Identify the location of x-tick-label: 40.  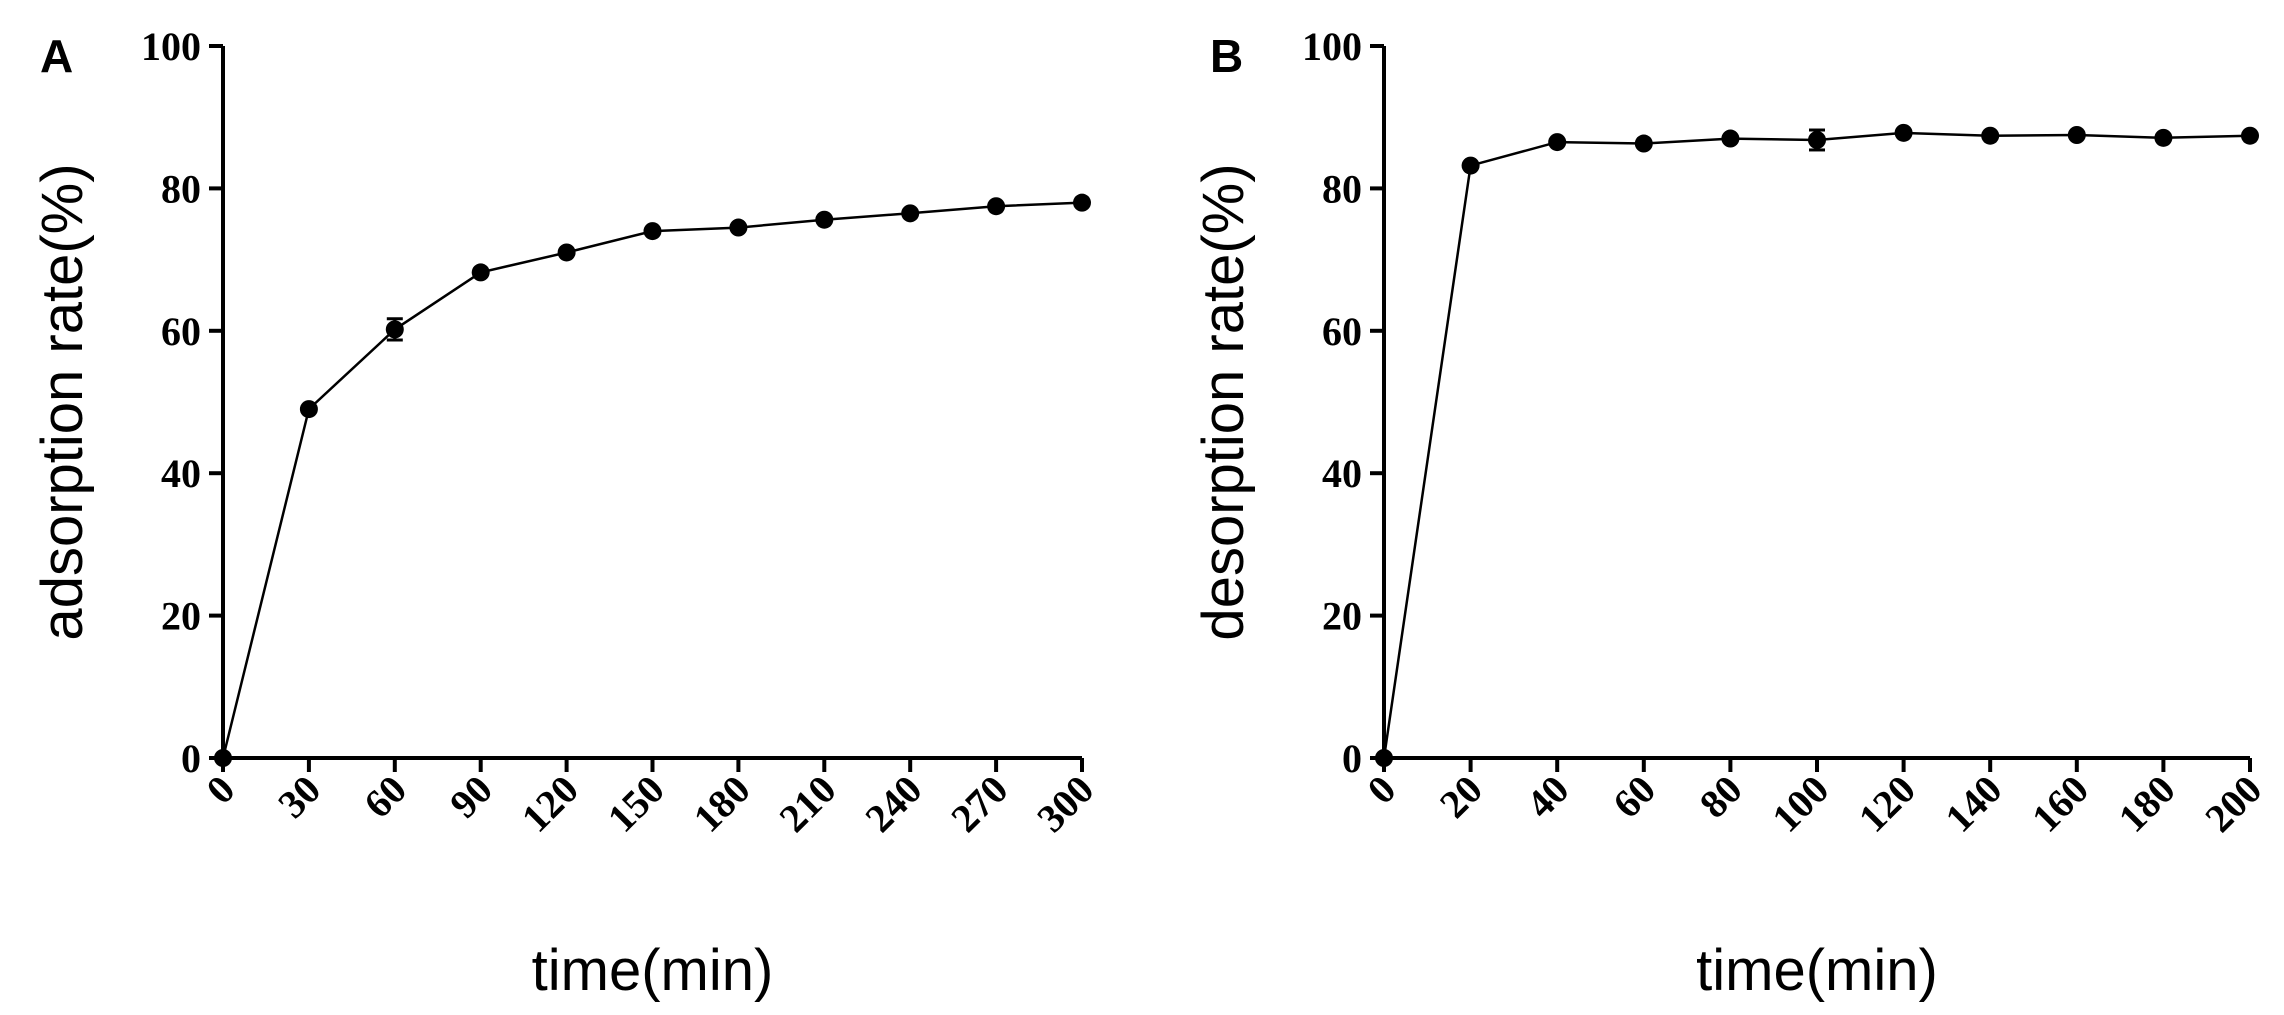
(1547, 797).